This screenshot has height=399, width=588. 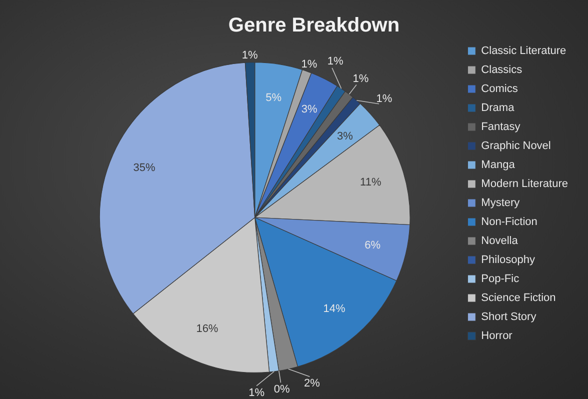 I want to click on legend-label: Philosophy, so click(x=508, y=260).